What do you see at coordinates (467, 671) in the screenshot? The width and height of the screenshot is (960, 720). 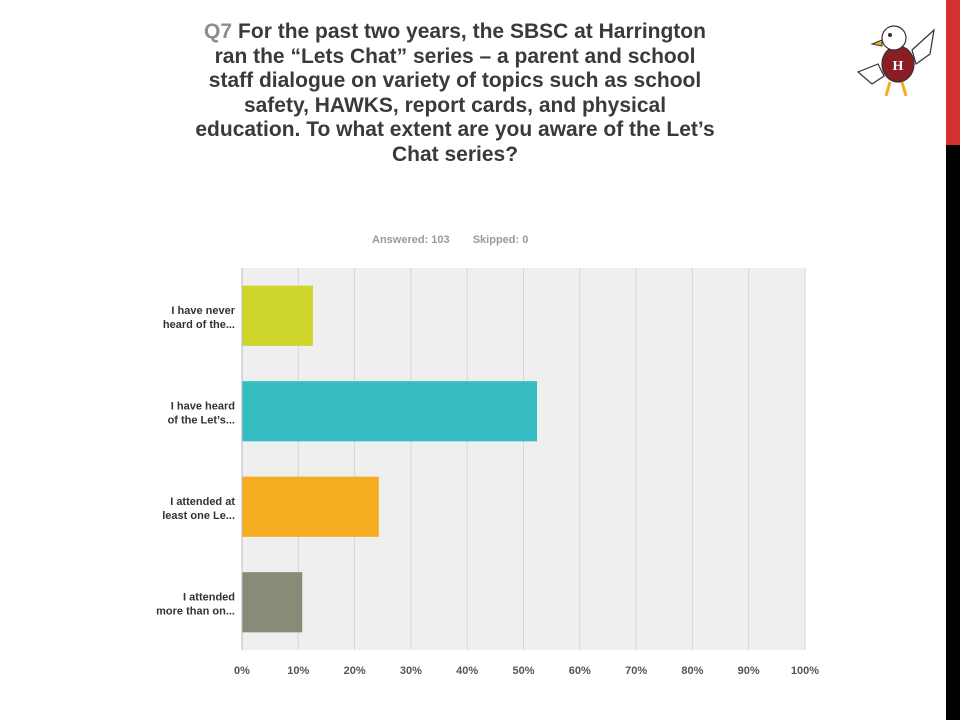 I see `x-tick-label-4: 40%` at bounding box center [467, 671].